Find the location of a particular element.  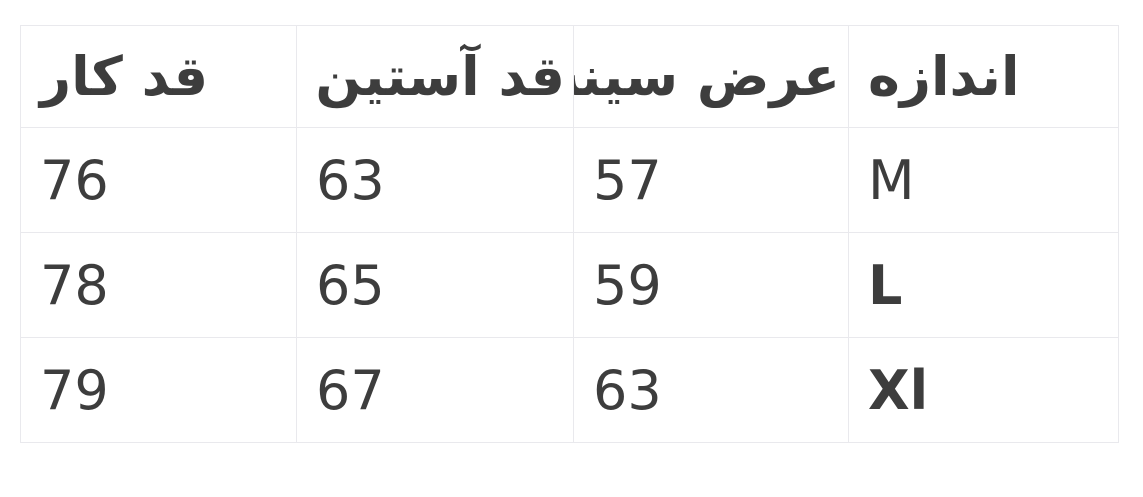

cell-garment-length: 78 is located at coordinates (158, 285).